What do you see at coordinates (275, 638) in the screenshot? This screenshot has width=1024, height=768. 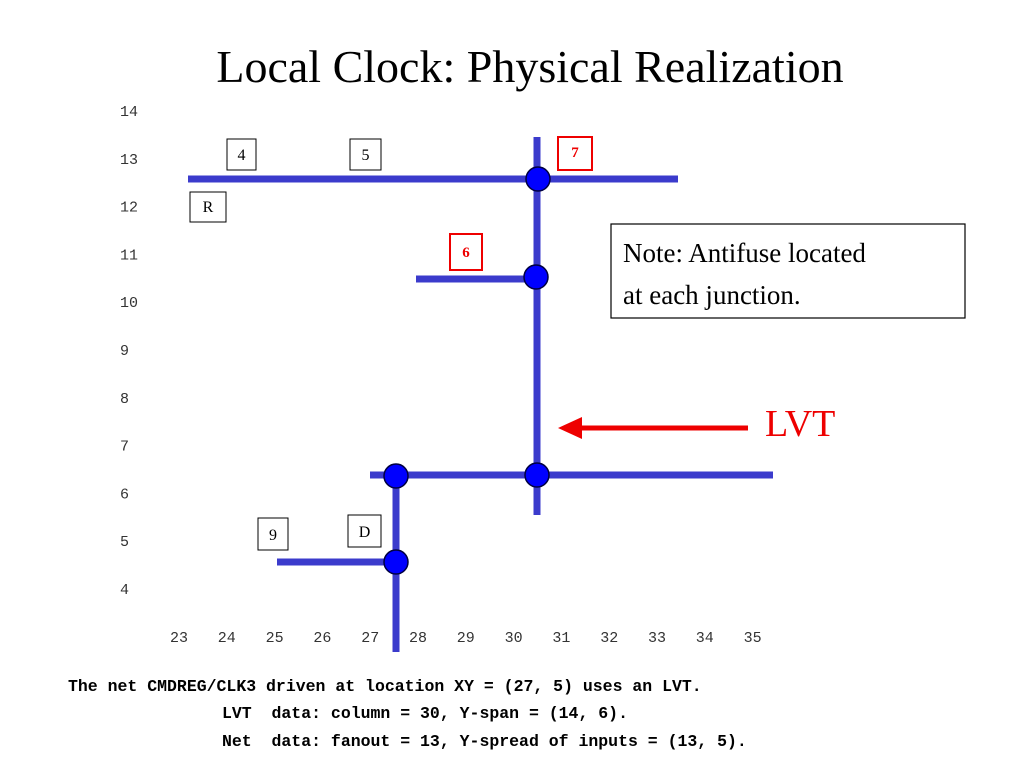 I see `x-axis-label: 25` at bounding box center [275, 638].